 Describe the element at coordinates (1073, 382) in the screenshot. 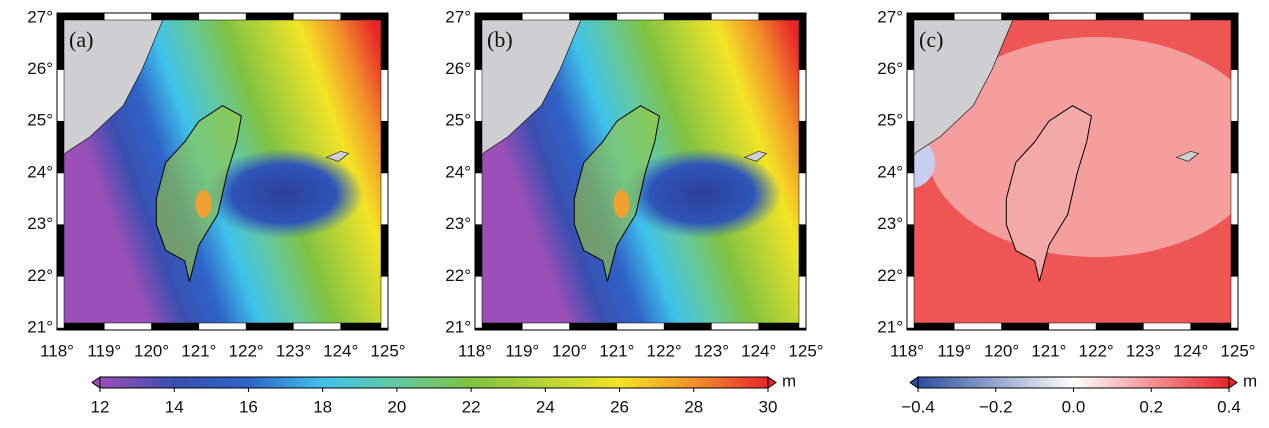

I see `colorbar` at that location.